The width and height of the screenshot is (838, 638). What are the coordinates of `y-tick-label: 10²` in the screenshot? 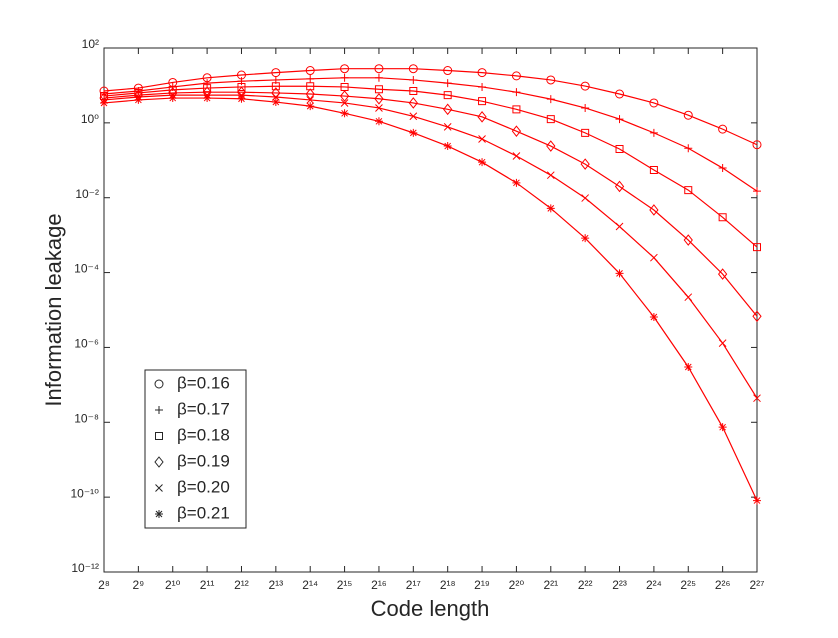 It's located at (90, 44).